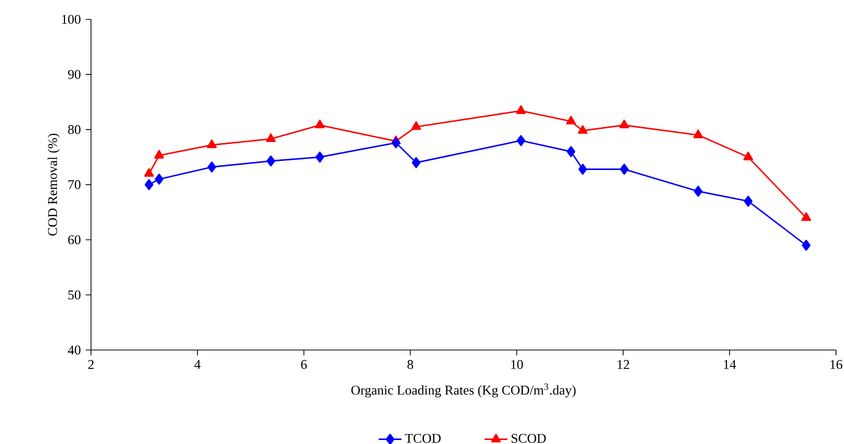 The image size is (844, 444). What do you see at coordinates (74, 295) in the screenshot?
I see `y-tick-label: 50` at bounding box center [74, 295].